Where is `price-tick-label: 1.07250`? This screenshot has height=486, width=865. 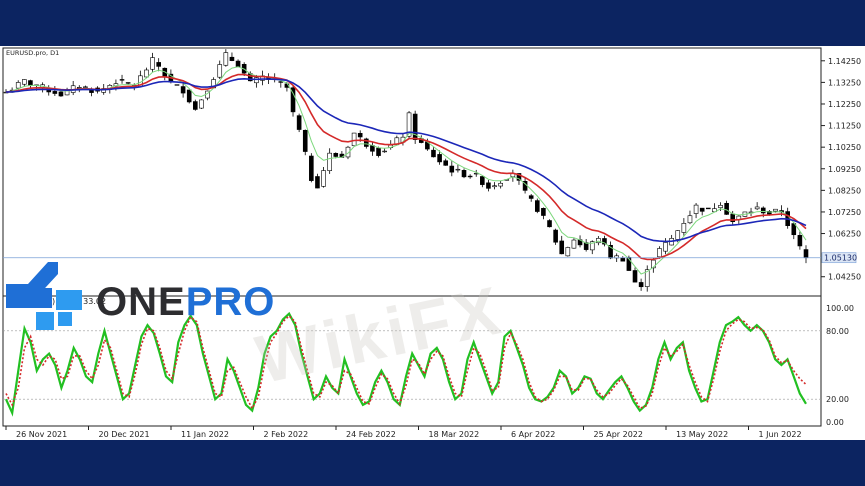
price-tick-label: 1.07250 is located at coordinates (844, 212).